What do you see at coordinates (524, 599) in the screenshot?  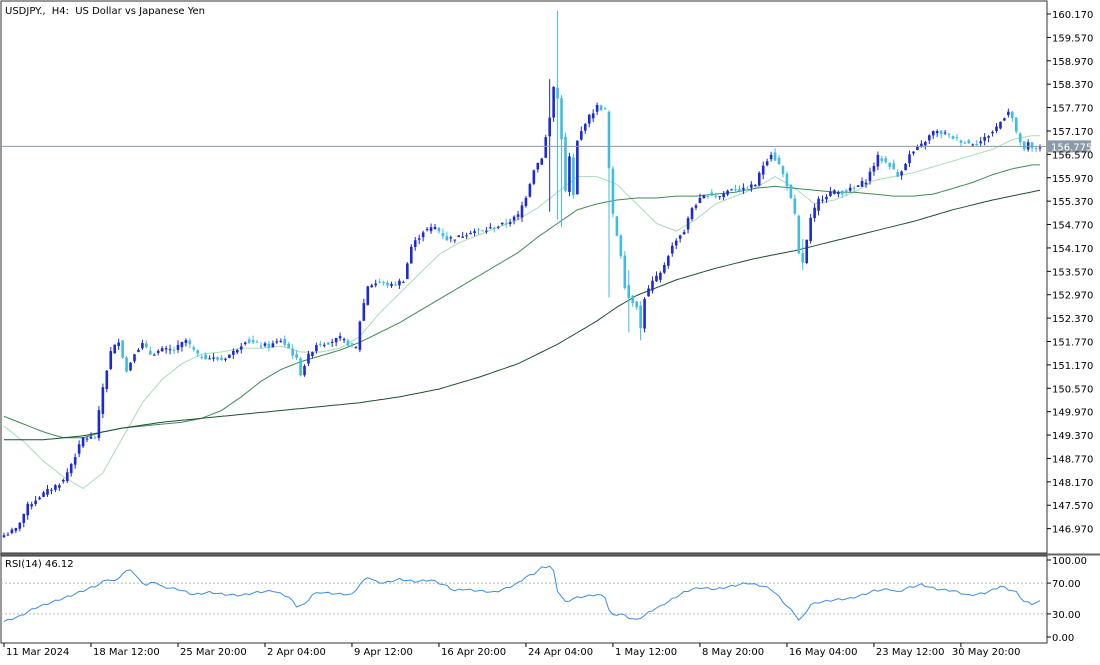 I see `rsi-panel: RSI(14) 46.12` at bounding box center [524, 599].